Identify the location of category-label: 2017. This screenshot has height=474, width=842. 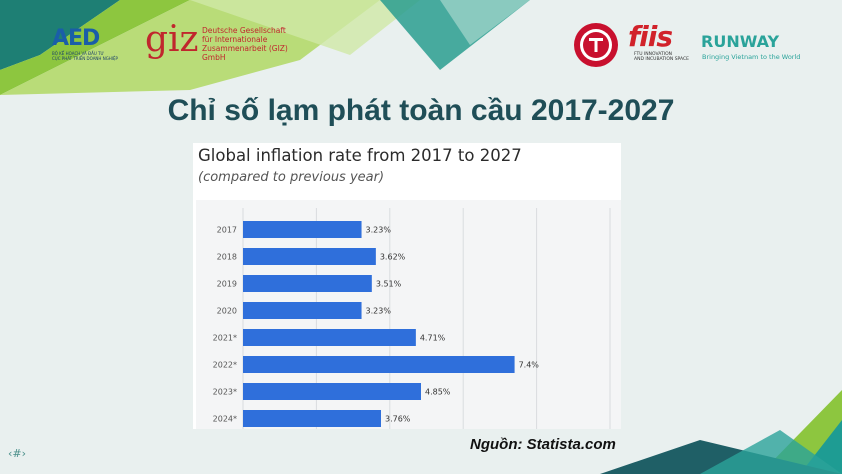
(227, 230).